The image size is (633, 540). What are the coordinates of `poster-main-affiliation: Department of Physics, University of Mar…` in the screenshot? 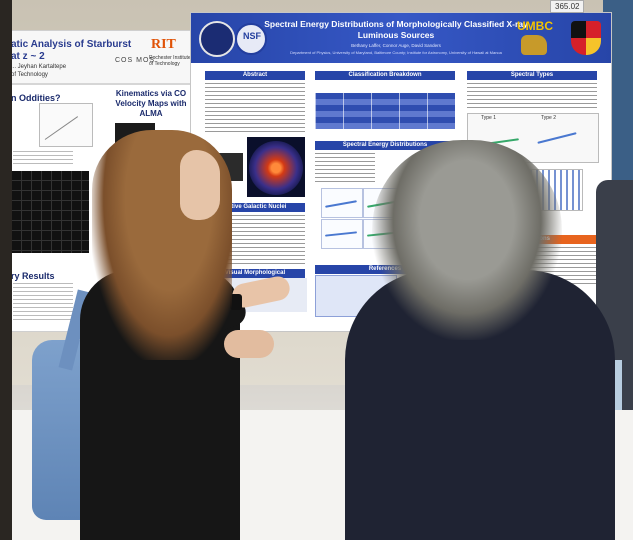 It's located at (396, 52).